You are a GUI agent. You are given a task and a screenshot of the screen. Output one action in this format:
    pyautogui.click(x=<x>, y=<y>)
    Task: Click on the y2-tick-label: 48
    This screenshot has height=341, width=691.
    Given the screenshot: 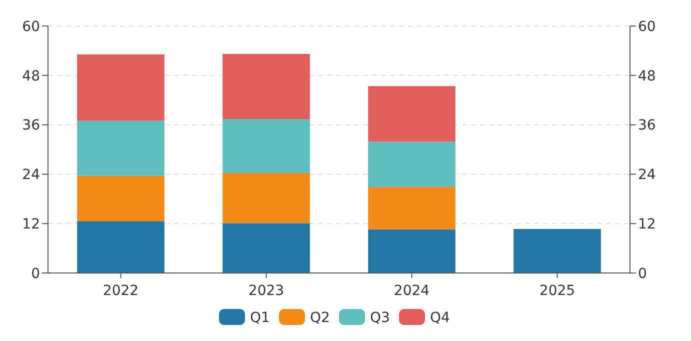 What is the action you would take?
    pyautogui.click(x=647, y=76)
    